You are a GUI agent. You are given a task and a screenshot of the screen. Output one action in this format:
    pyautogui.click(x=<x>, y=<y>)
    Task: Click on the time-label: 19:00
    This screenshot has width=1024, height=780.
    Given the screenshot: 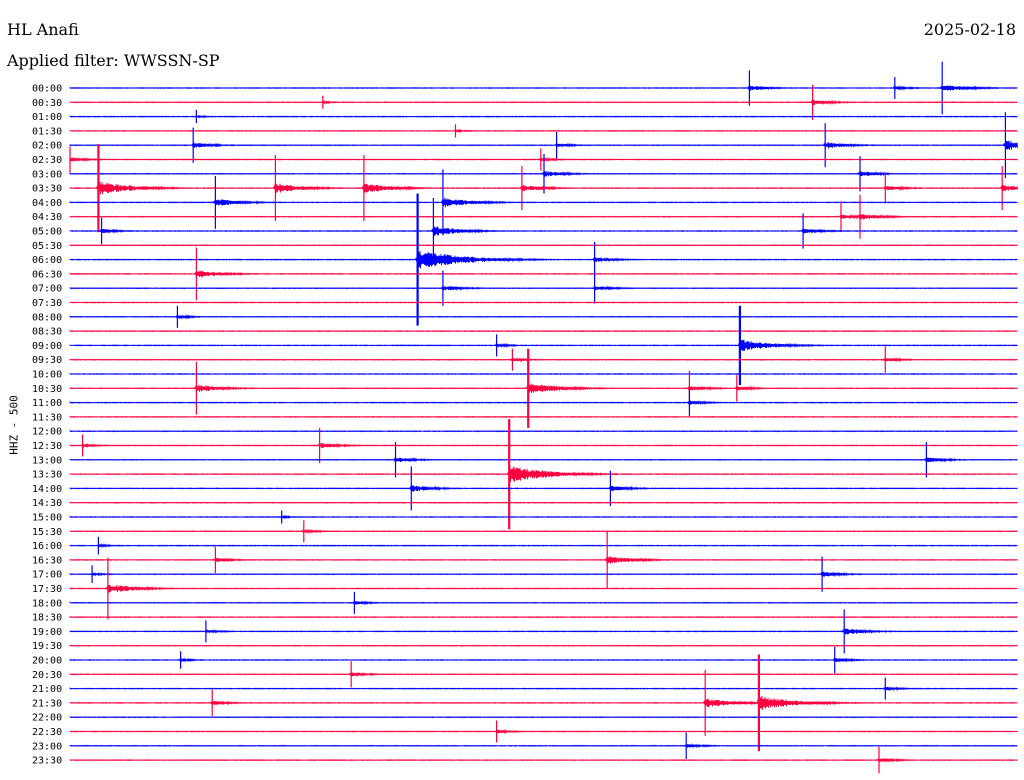 What is the action you would take?
    pyautogui.click(x=47, y=632)
    